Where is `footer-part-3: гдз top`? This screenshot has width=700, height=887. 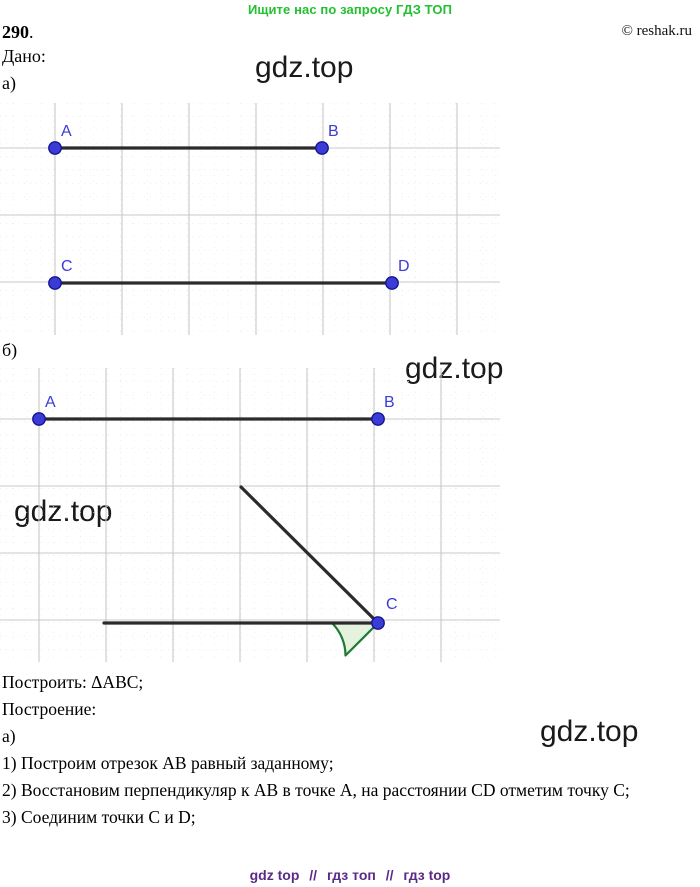 footer-part-3: гдз top is located at coordinates (427, 875).